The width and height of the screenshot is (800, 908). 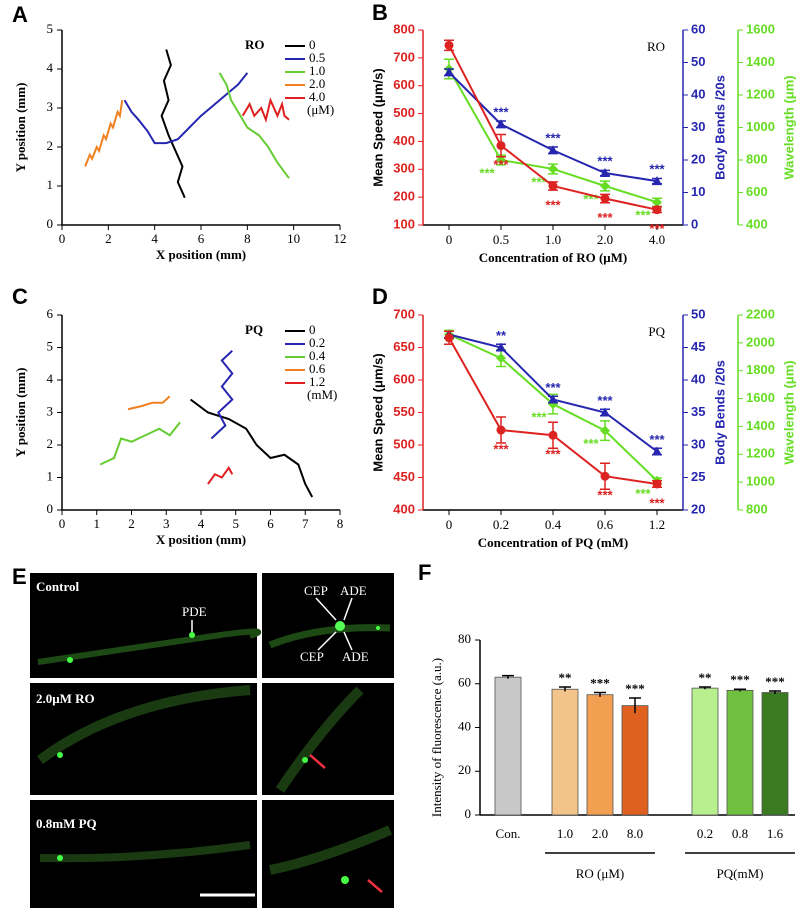 I want to click on y-tick-label: 60, so click(x=698, y=28).